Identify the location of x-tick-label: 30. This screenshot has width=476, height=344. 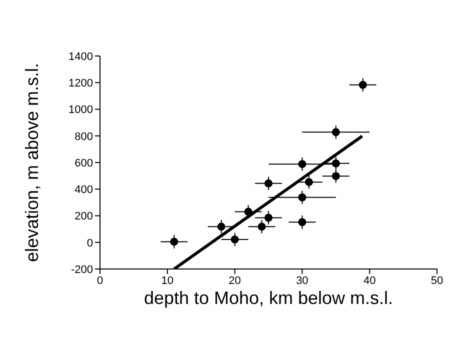
(302, 280).